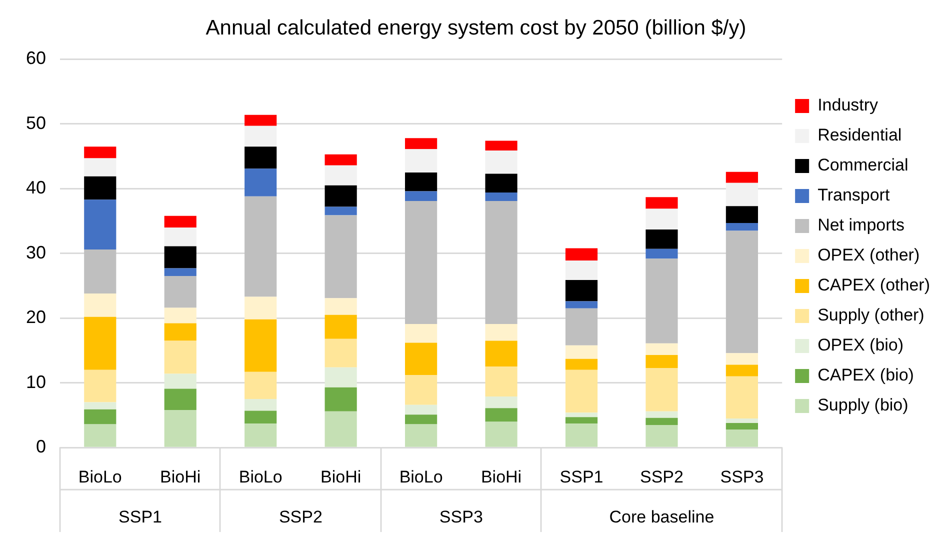 Image resolution: width=952 pixels, height=542 pixels. I want to click on x-tick-label: SSP2, so click(662, 476).